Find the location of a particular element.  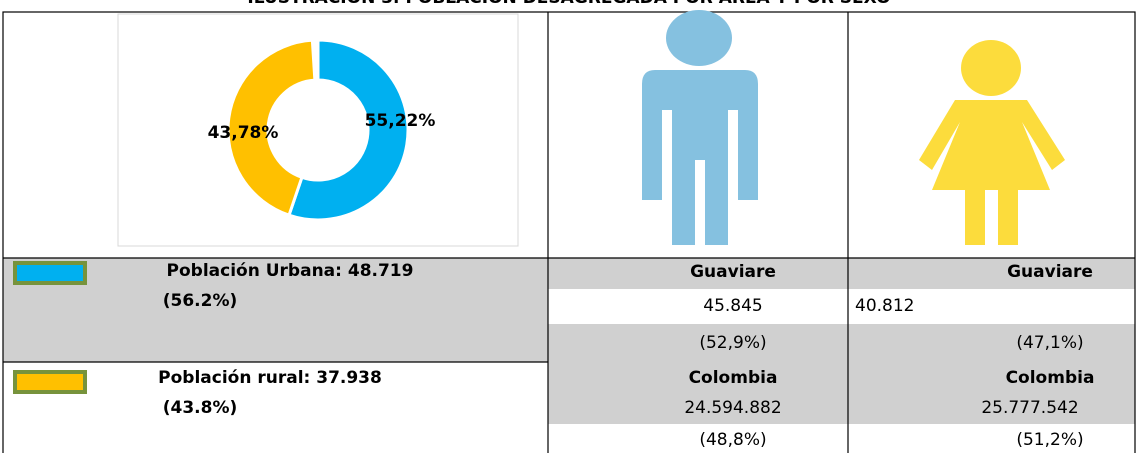

cell: 25.777.542 is located at coordinates (1029, 408).